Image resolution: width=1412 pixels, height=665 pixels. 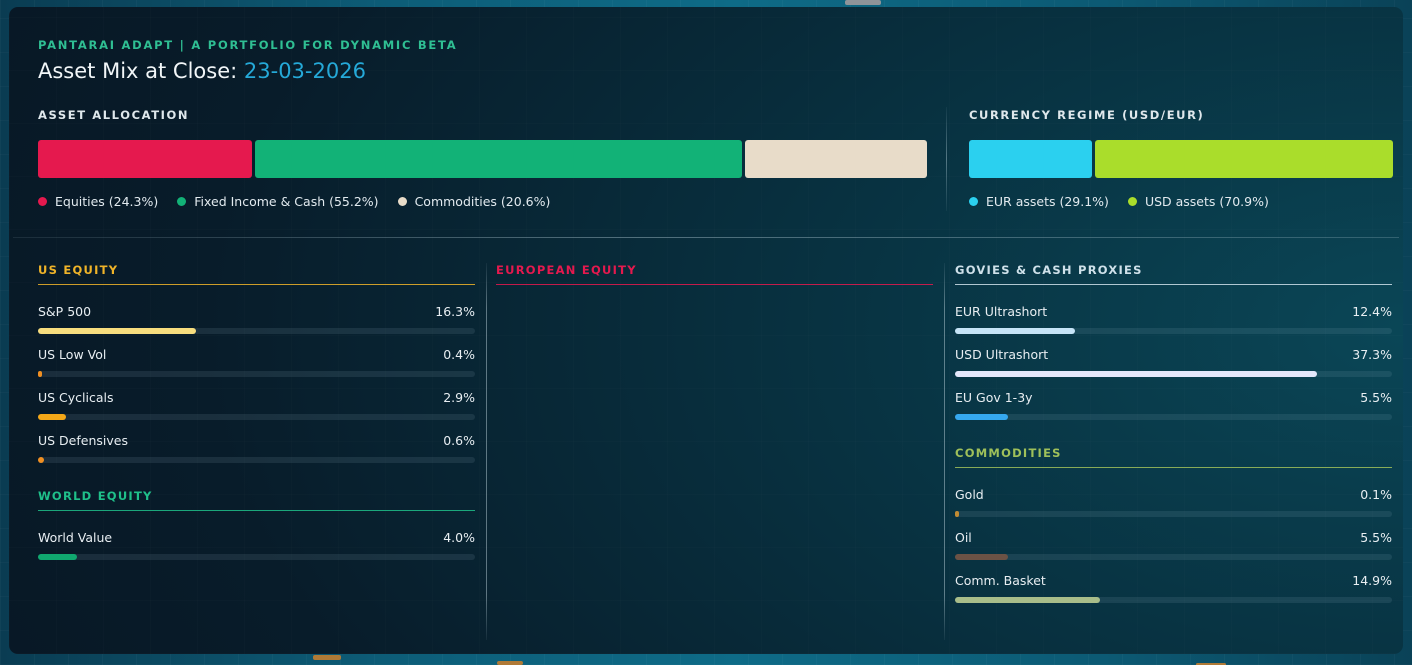 What do you see at coordinates (256, 312) in the screenshot?
I see `holding-row: S&P 500 16.3%` at bounding box center [256, 312].